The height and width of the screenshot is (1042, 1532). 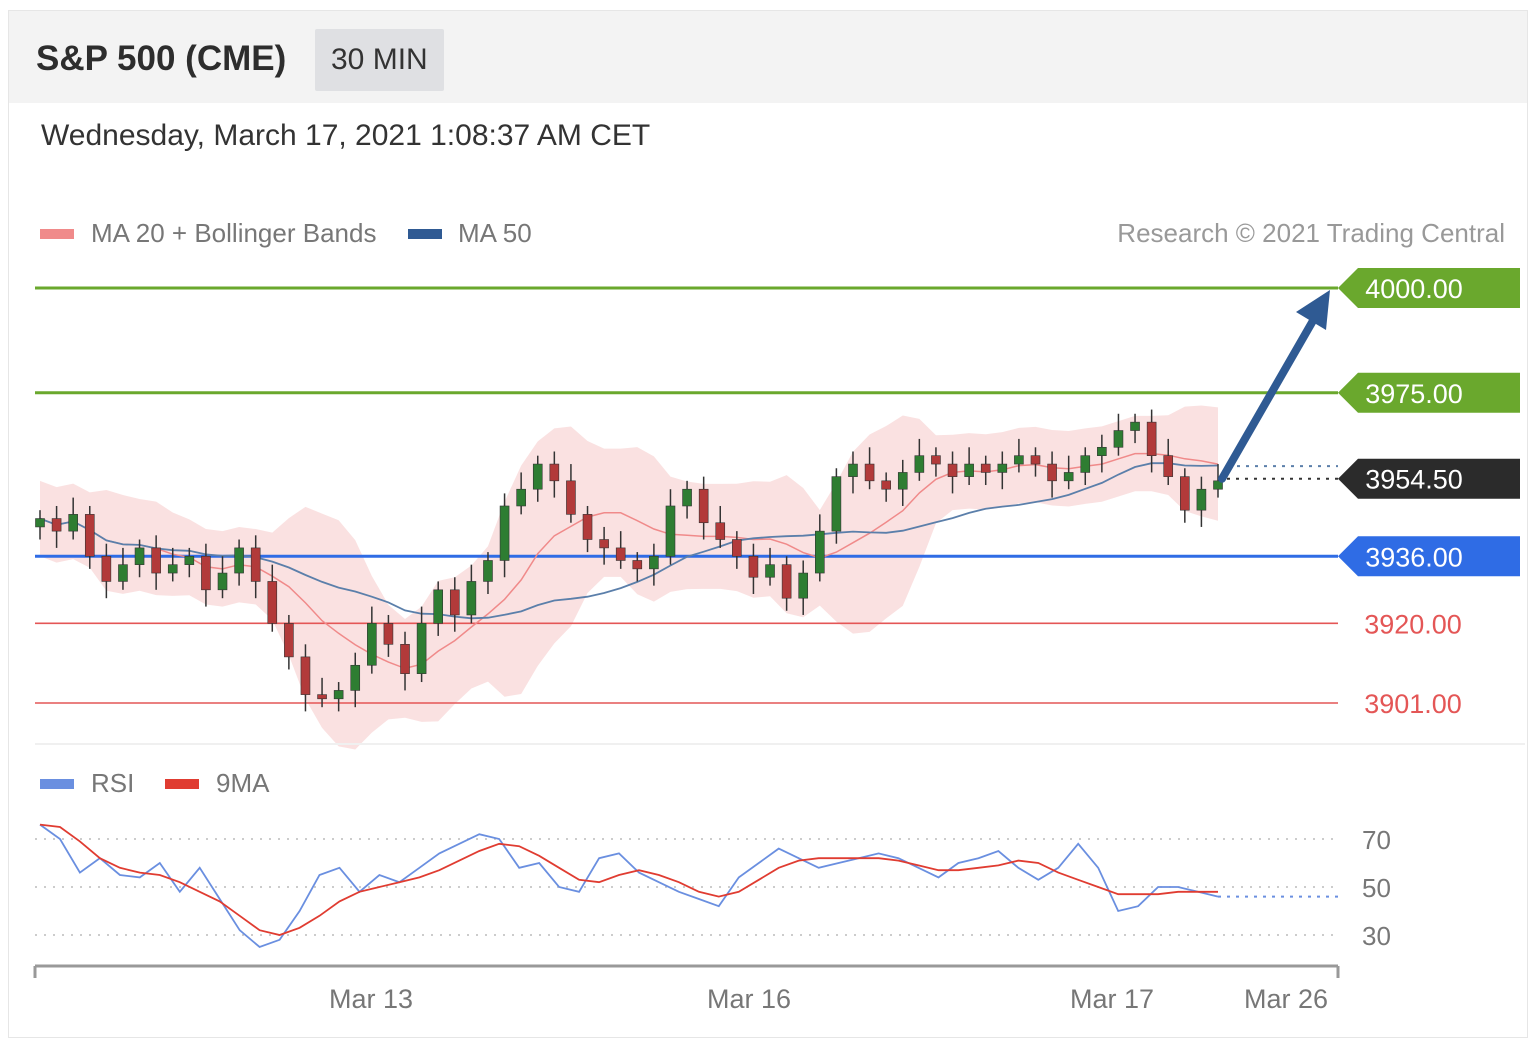 I want to click on ma20-legend-label: MA 20 + Bollinger Bands, so click(x=233, y=233).